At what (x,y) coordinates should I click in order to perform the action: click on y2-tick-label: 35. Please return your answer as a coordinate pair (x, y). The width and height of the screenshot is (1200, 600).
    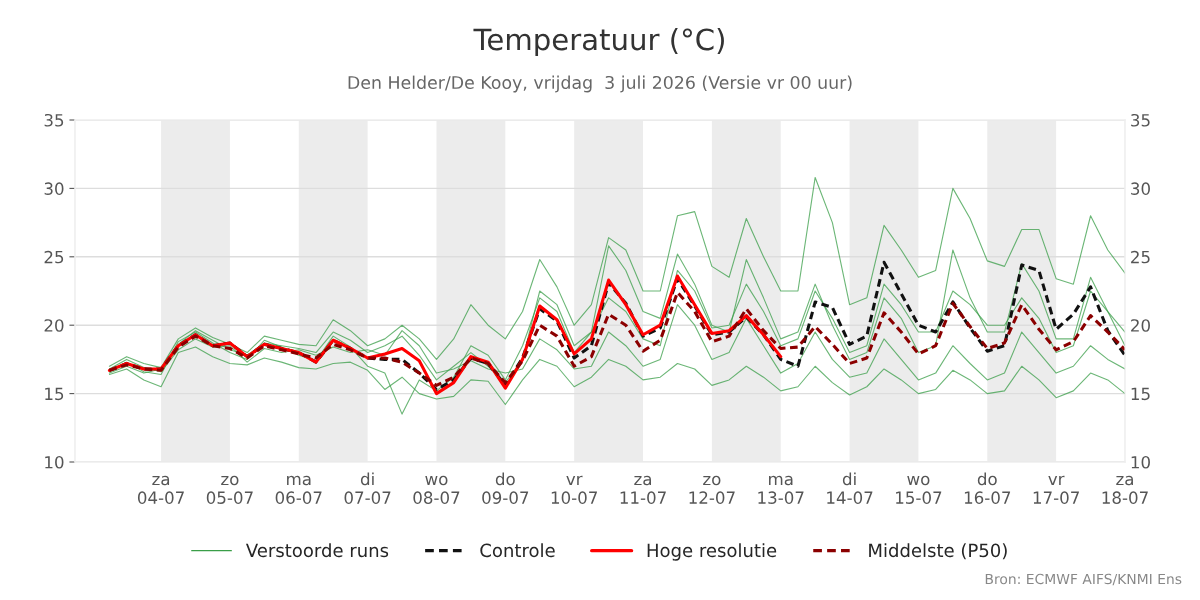
    Looking at the image, I should click on (1140, 120).